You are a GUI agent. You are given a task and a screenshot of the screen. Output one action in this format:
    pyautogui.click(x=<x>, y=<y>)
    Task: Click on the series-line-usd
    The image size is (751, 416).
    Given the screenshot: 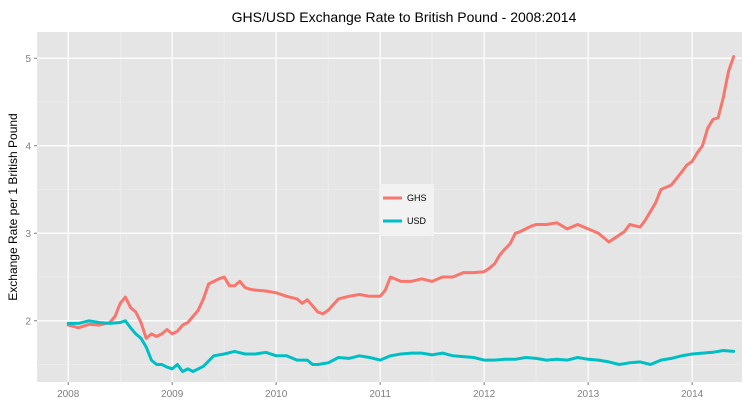 What is the action you would take?
    pyautogui.click(x=401, y=346)
    